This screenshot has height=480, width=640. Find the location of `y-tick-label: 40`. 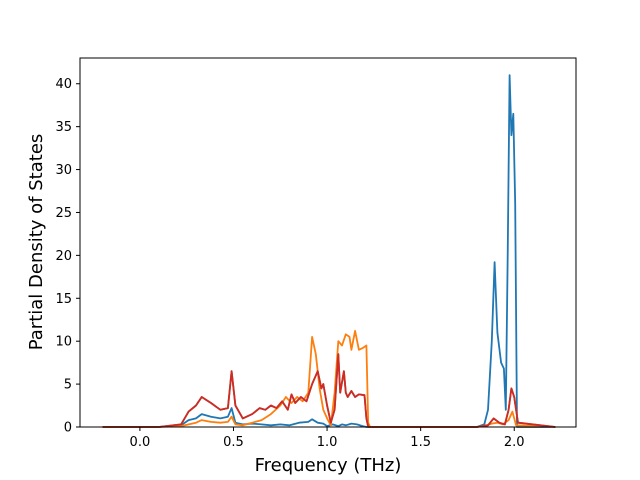

y-tick-label: 40 is located at coordinates (63, 84).